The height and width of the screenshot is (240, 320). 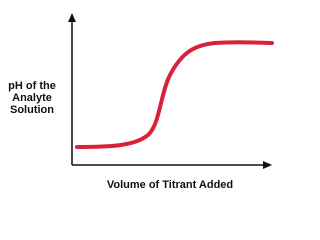 I want to click on y-axis-label-line: Analyte, so click(x=32, y=98).